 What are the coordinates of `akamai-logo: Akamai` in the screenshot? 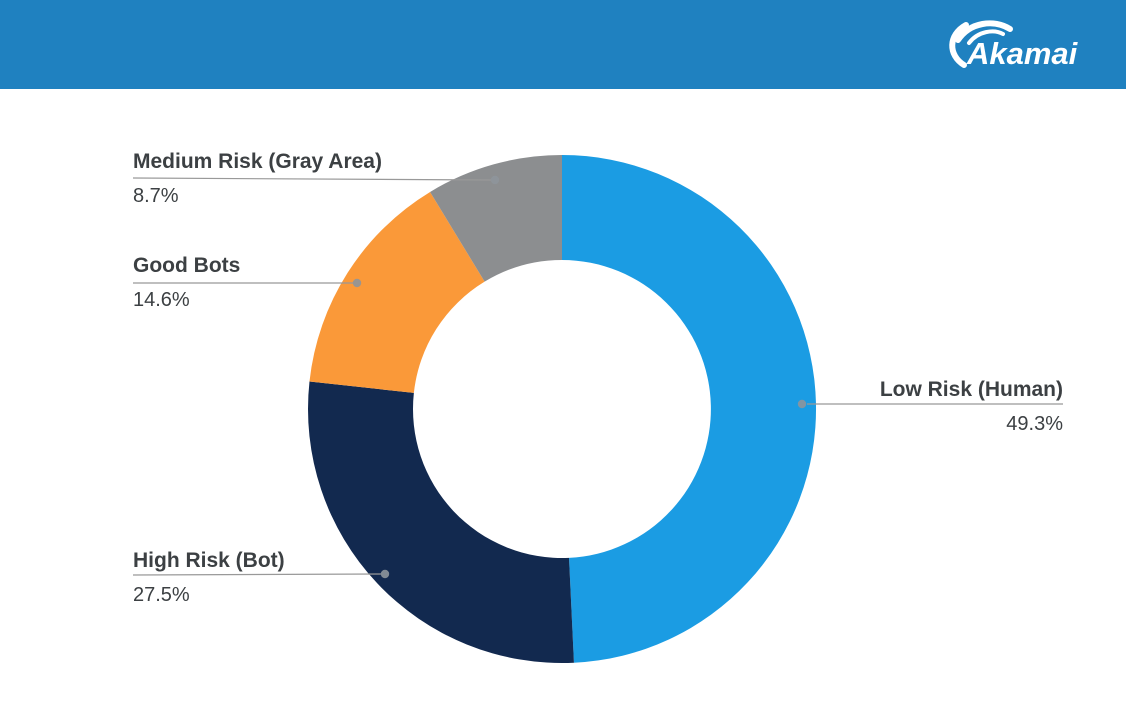 It's located at (1015, 45).